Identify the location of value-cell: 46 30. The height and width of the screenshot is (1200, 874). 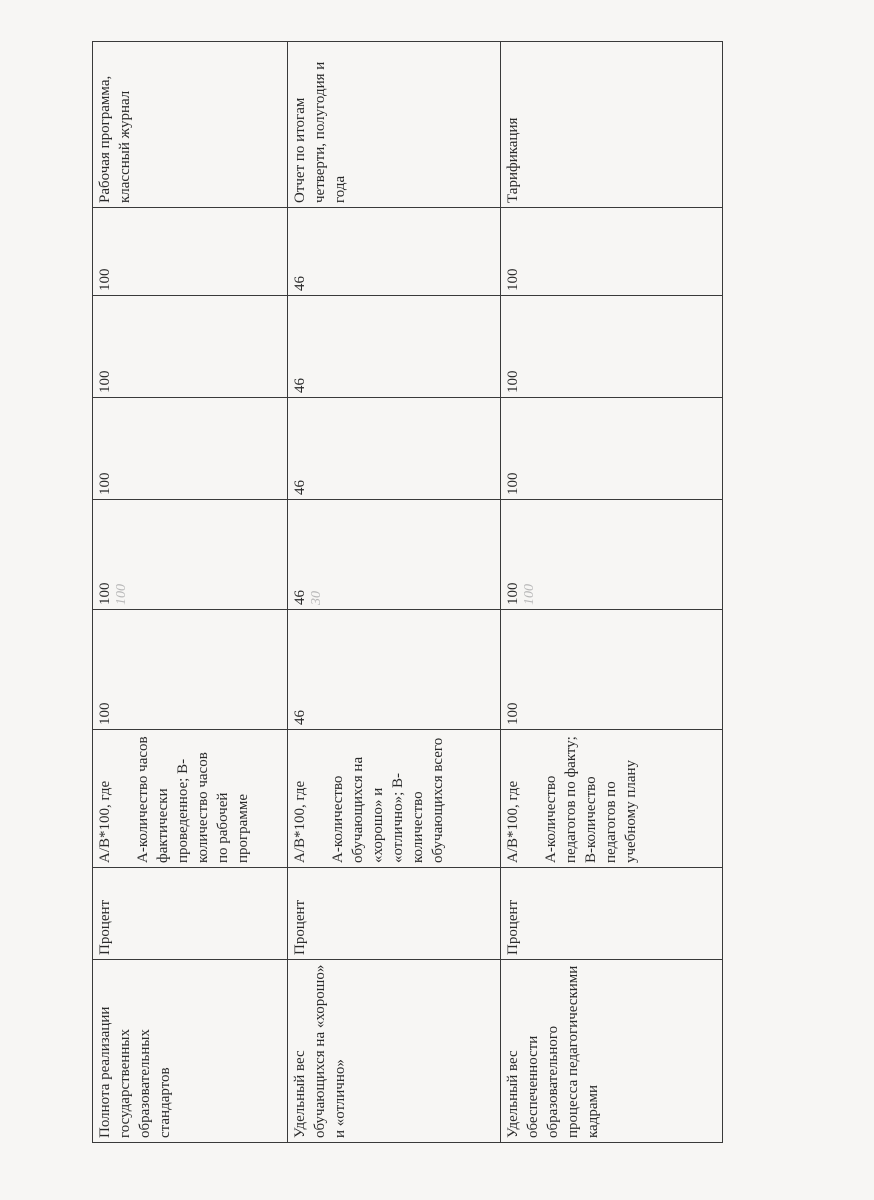
(394, 554).